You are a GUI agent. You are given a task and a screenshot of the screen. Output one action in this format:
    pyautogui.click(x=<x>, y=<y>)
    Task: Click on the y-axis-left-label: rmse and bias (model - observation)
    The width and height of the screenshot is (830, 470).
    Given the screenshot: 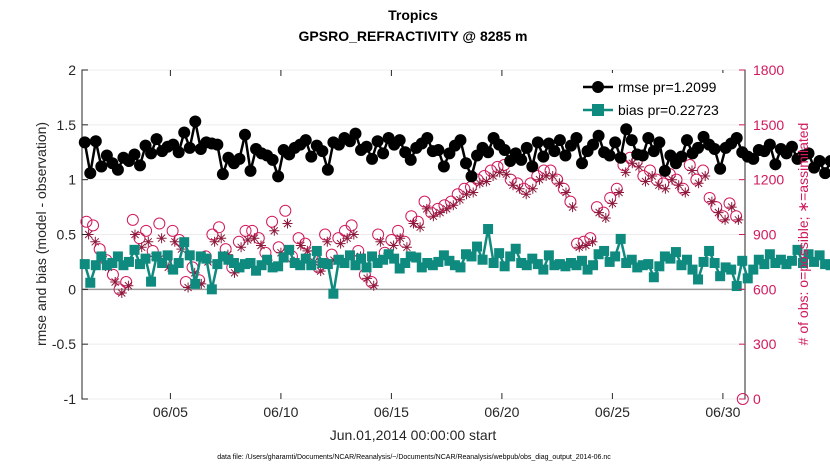 What is the action you would take?
    pyautogui.click(x=41, y=234)
    